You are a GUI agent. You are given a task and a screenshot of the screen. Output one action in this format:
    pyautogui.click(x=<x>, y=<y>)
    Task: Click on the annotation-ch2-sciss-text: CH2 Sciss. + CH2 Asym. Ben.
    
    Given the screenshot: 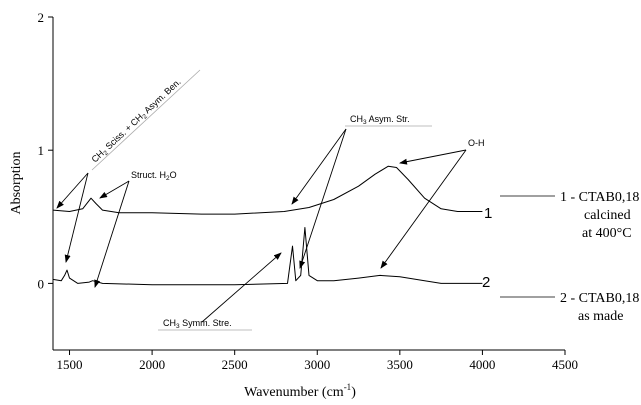 What is the action you would take?
    pyautogui.click(x=137, y=121)
    